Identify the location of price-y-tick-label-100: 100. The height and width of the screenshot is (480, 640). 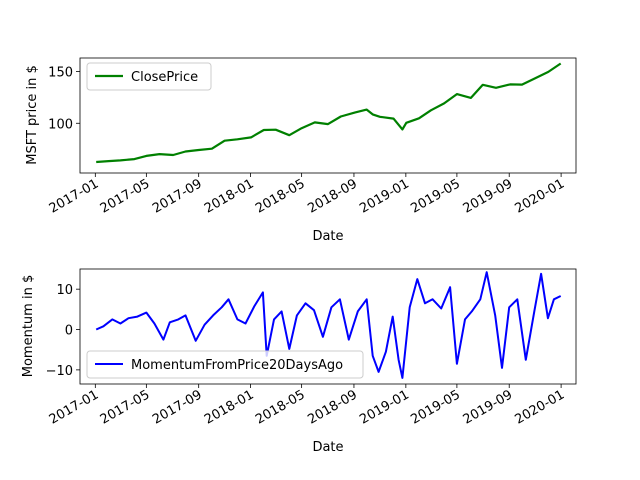
(60, 124).